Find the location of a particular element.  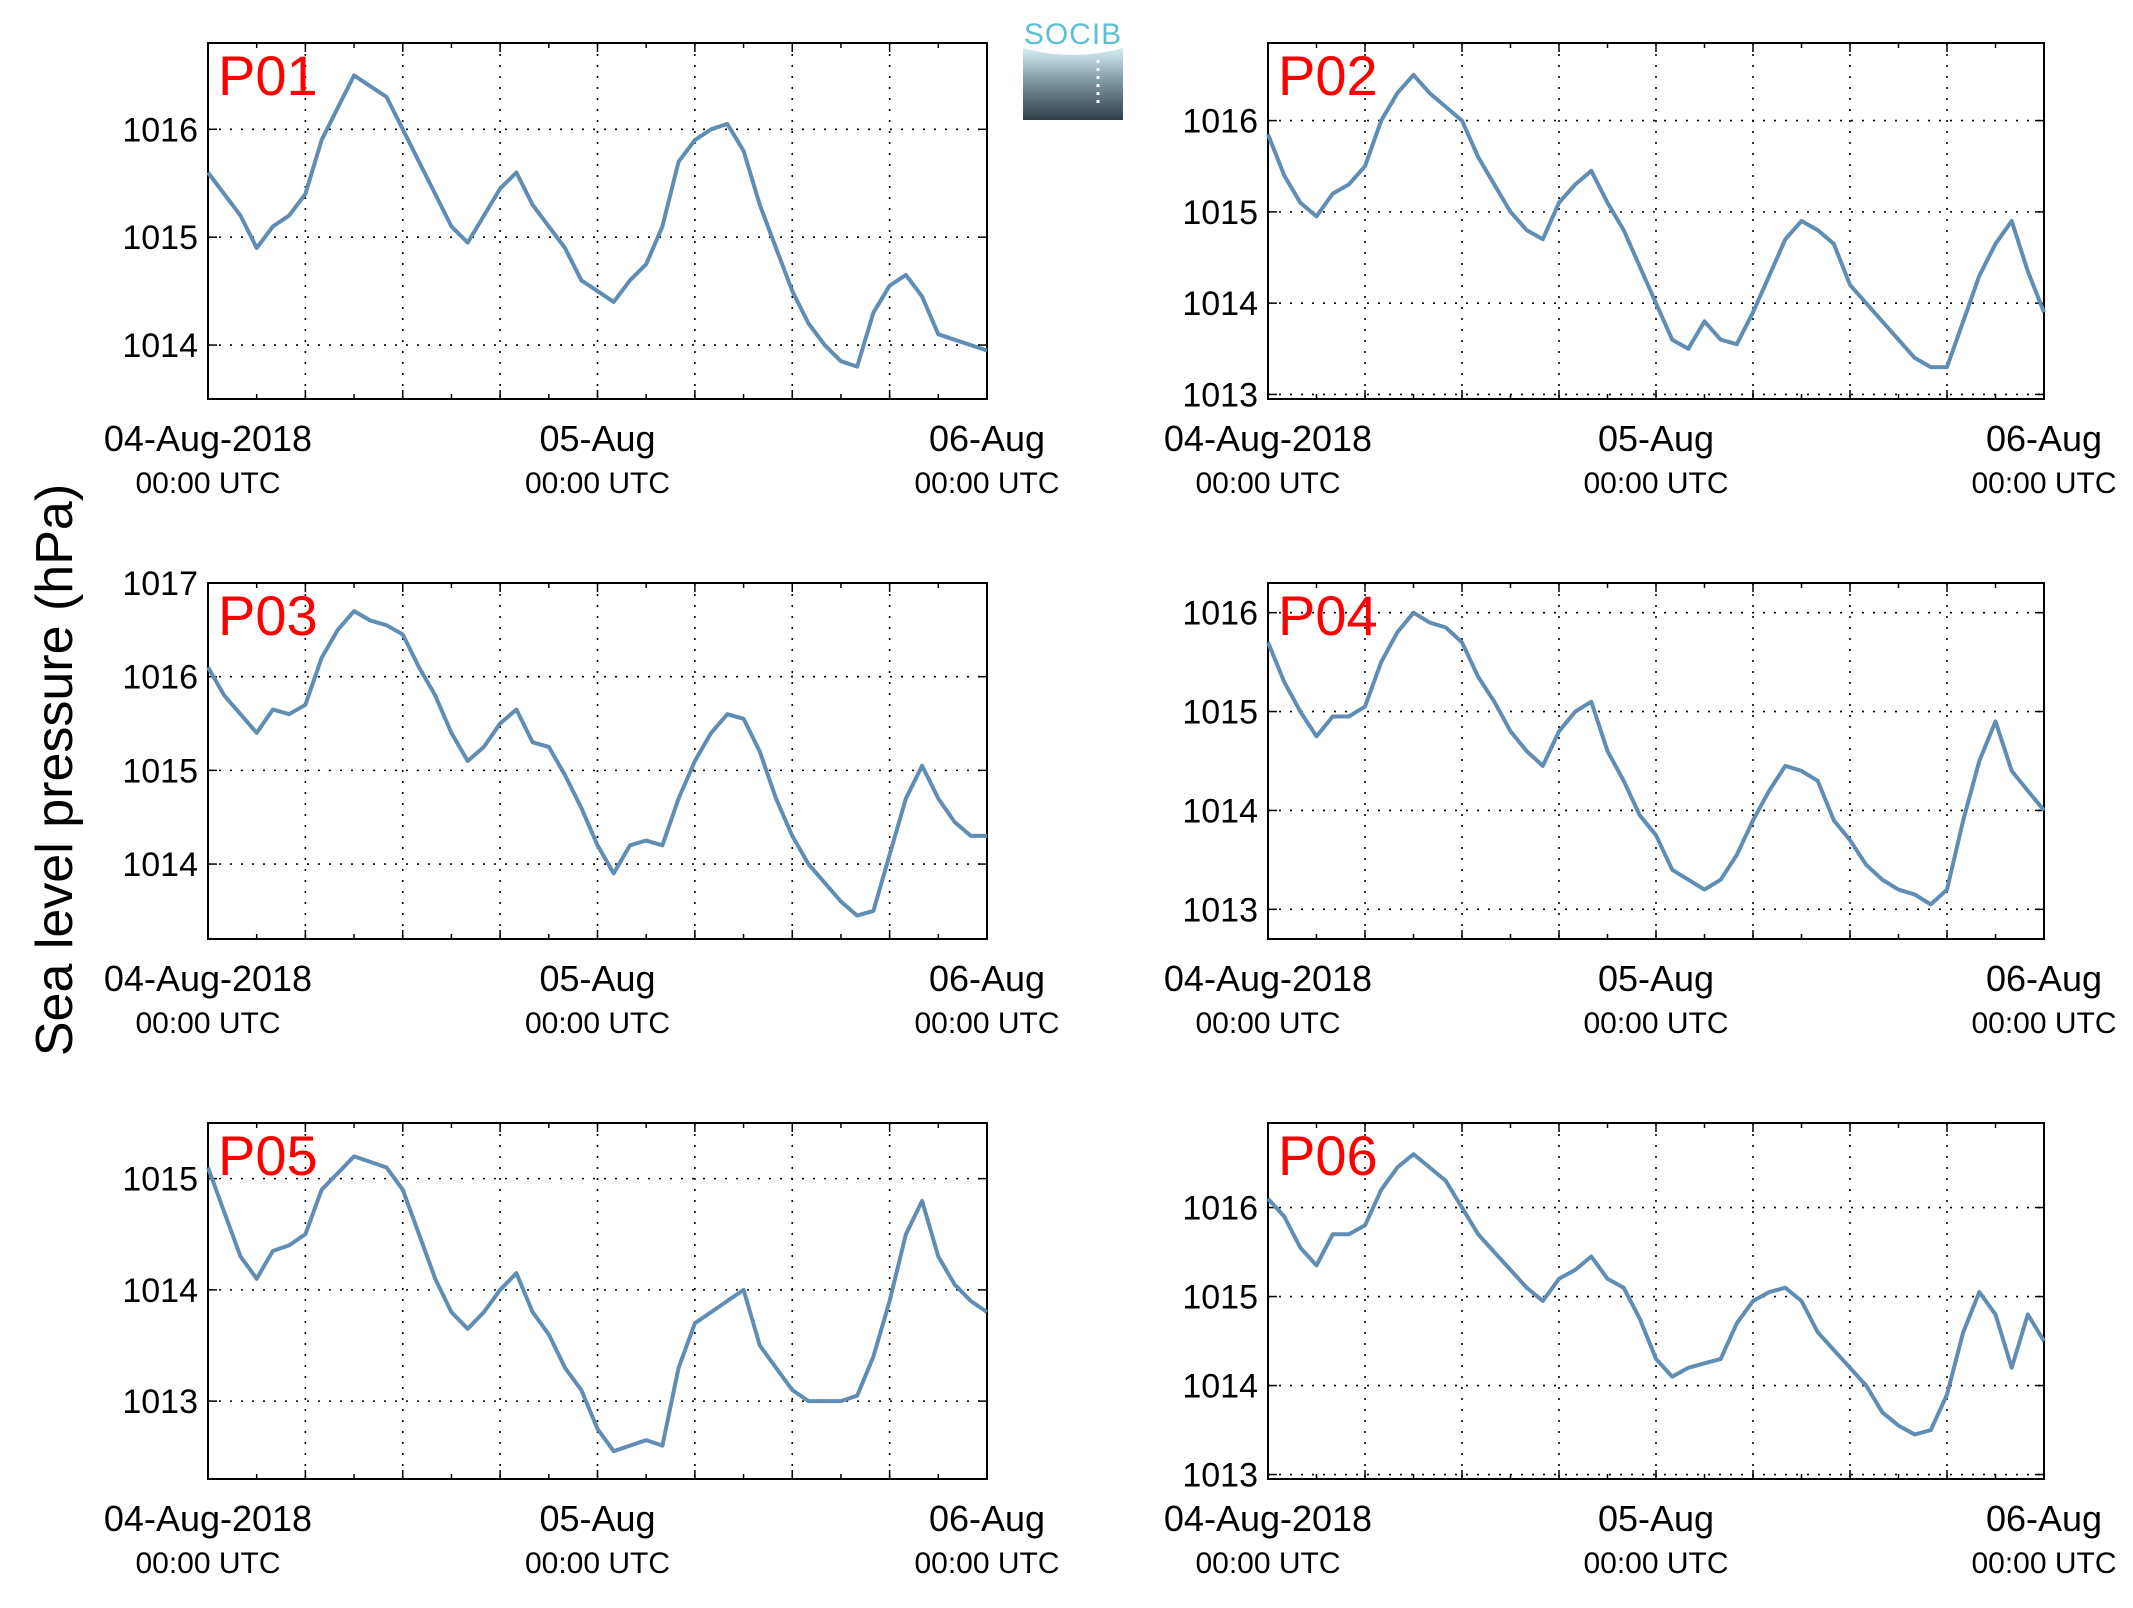

socib-logo: SOCIB is located at coordinates (1073, 69).